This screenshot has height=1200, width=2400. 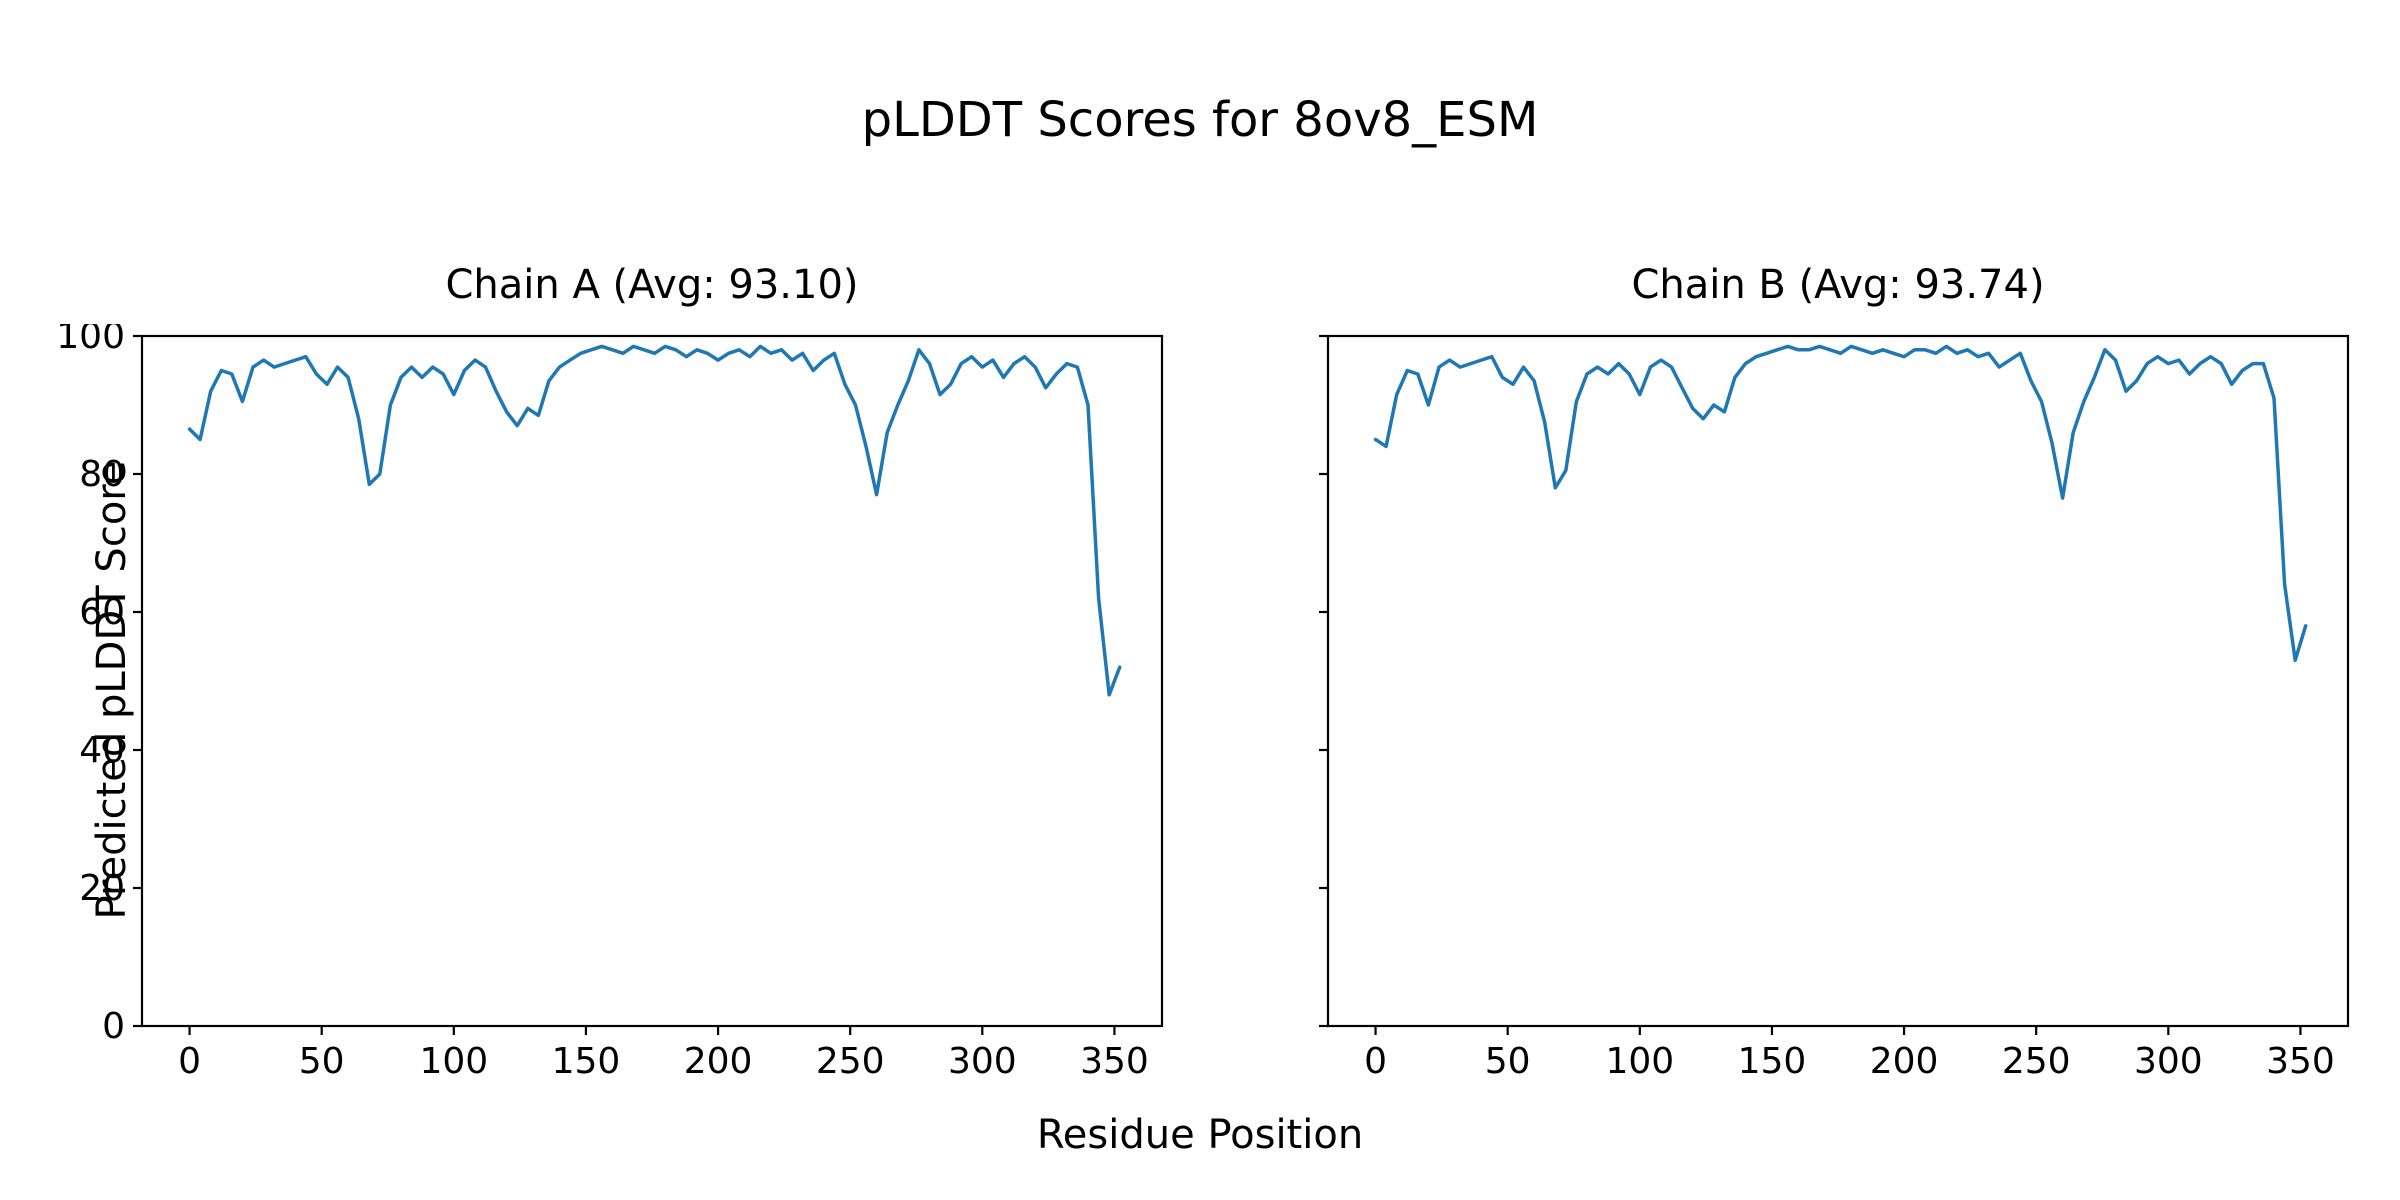 I want to click on x-axis-label: Residue Position, so click(x=1200, y=1135).